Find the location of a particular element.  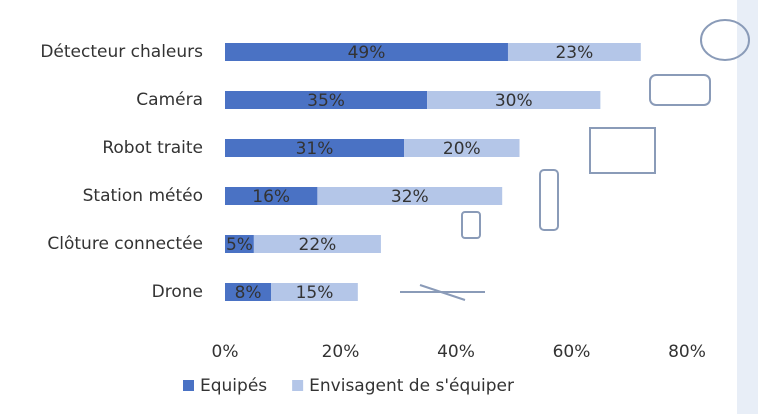

data-label: 32% is located at coordinates (410, 197).